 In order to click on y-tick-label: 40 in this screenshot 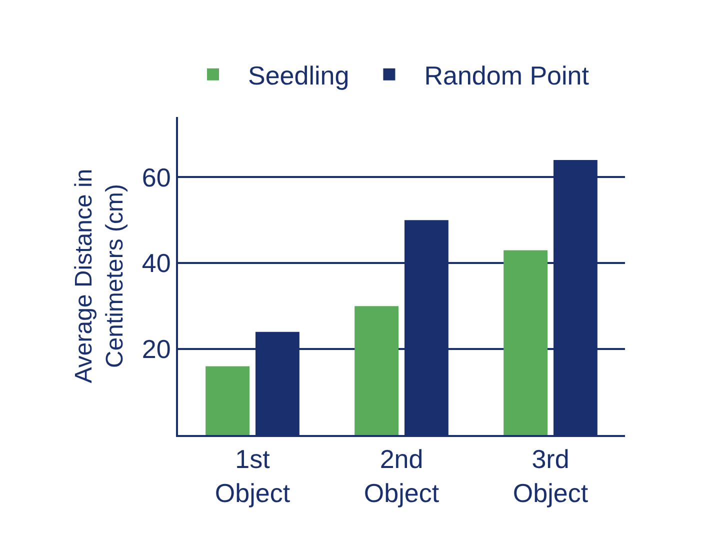, I will do `click(156, 263)`.